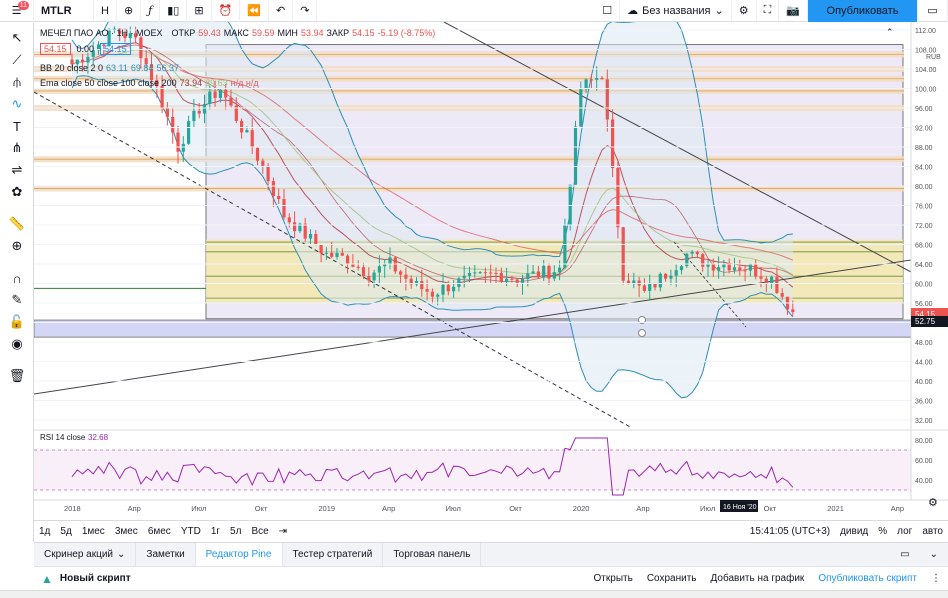 This screenshot has height=598, width=948. What do you see at coordinates (744, 11) in the screenshot?
I see `settings-button: ⚙` at bounding box center [744, 11].